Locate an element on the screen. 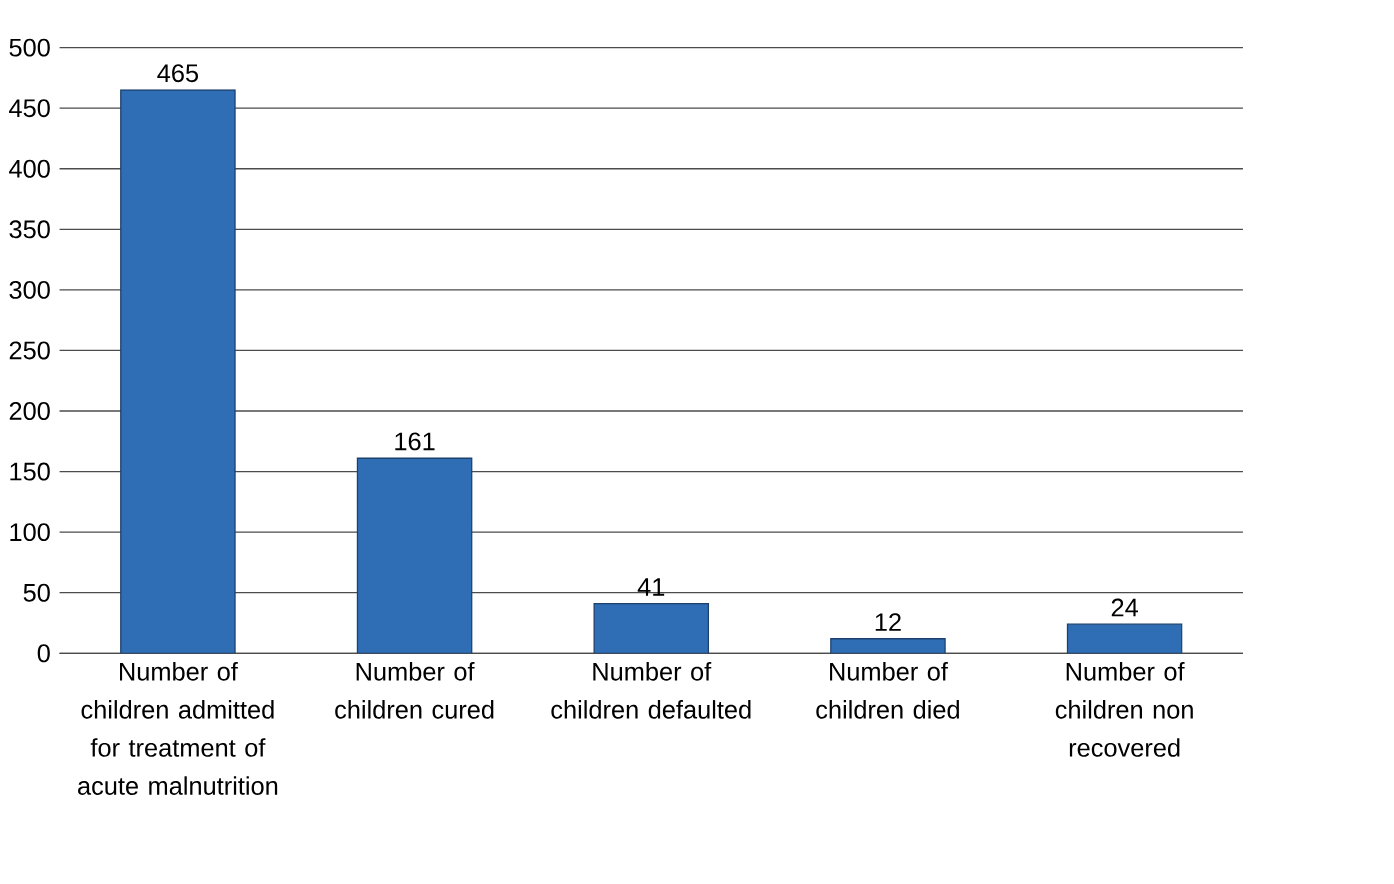  data-label: 465 is located at coordinates (178, 73).